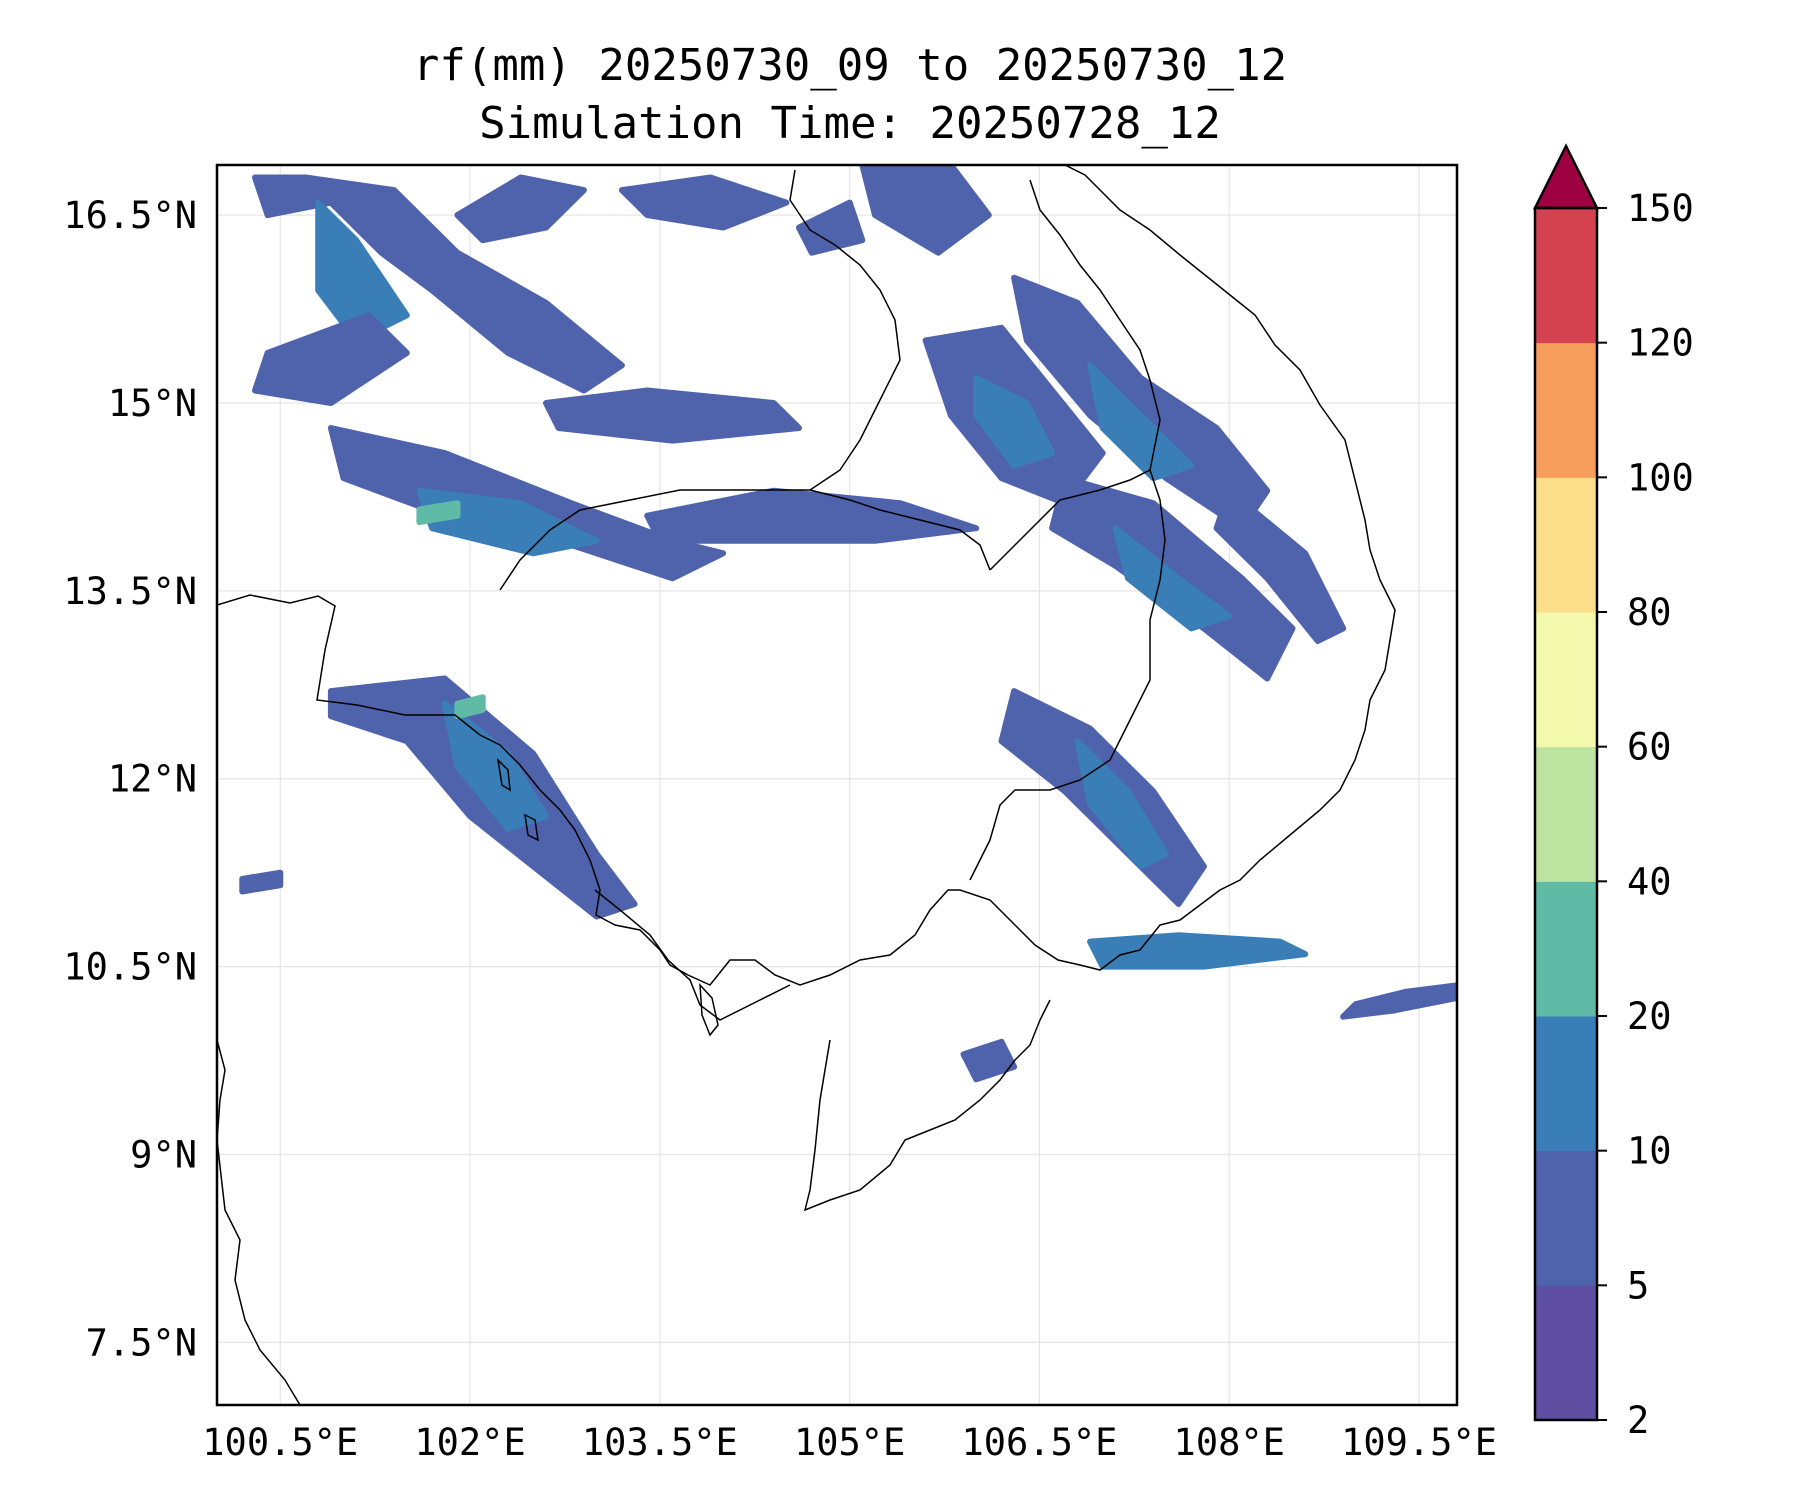 The image size is (1800, 1500). I want to click on rain-region-east-coast-band, so click(1280, 565).